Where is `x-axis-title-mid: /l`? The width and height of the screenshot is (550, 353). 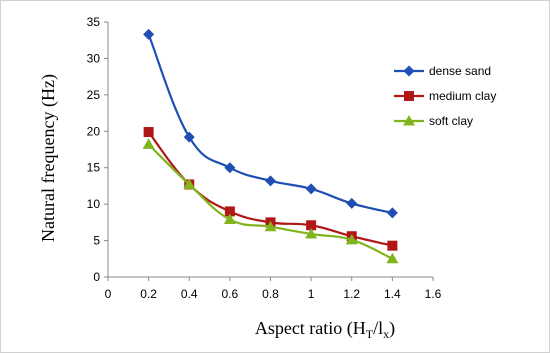
x-axis-title-mid: /l is located at coordinates (378, 328).